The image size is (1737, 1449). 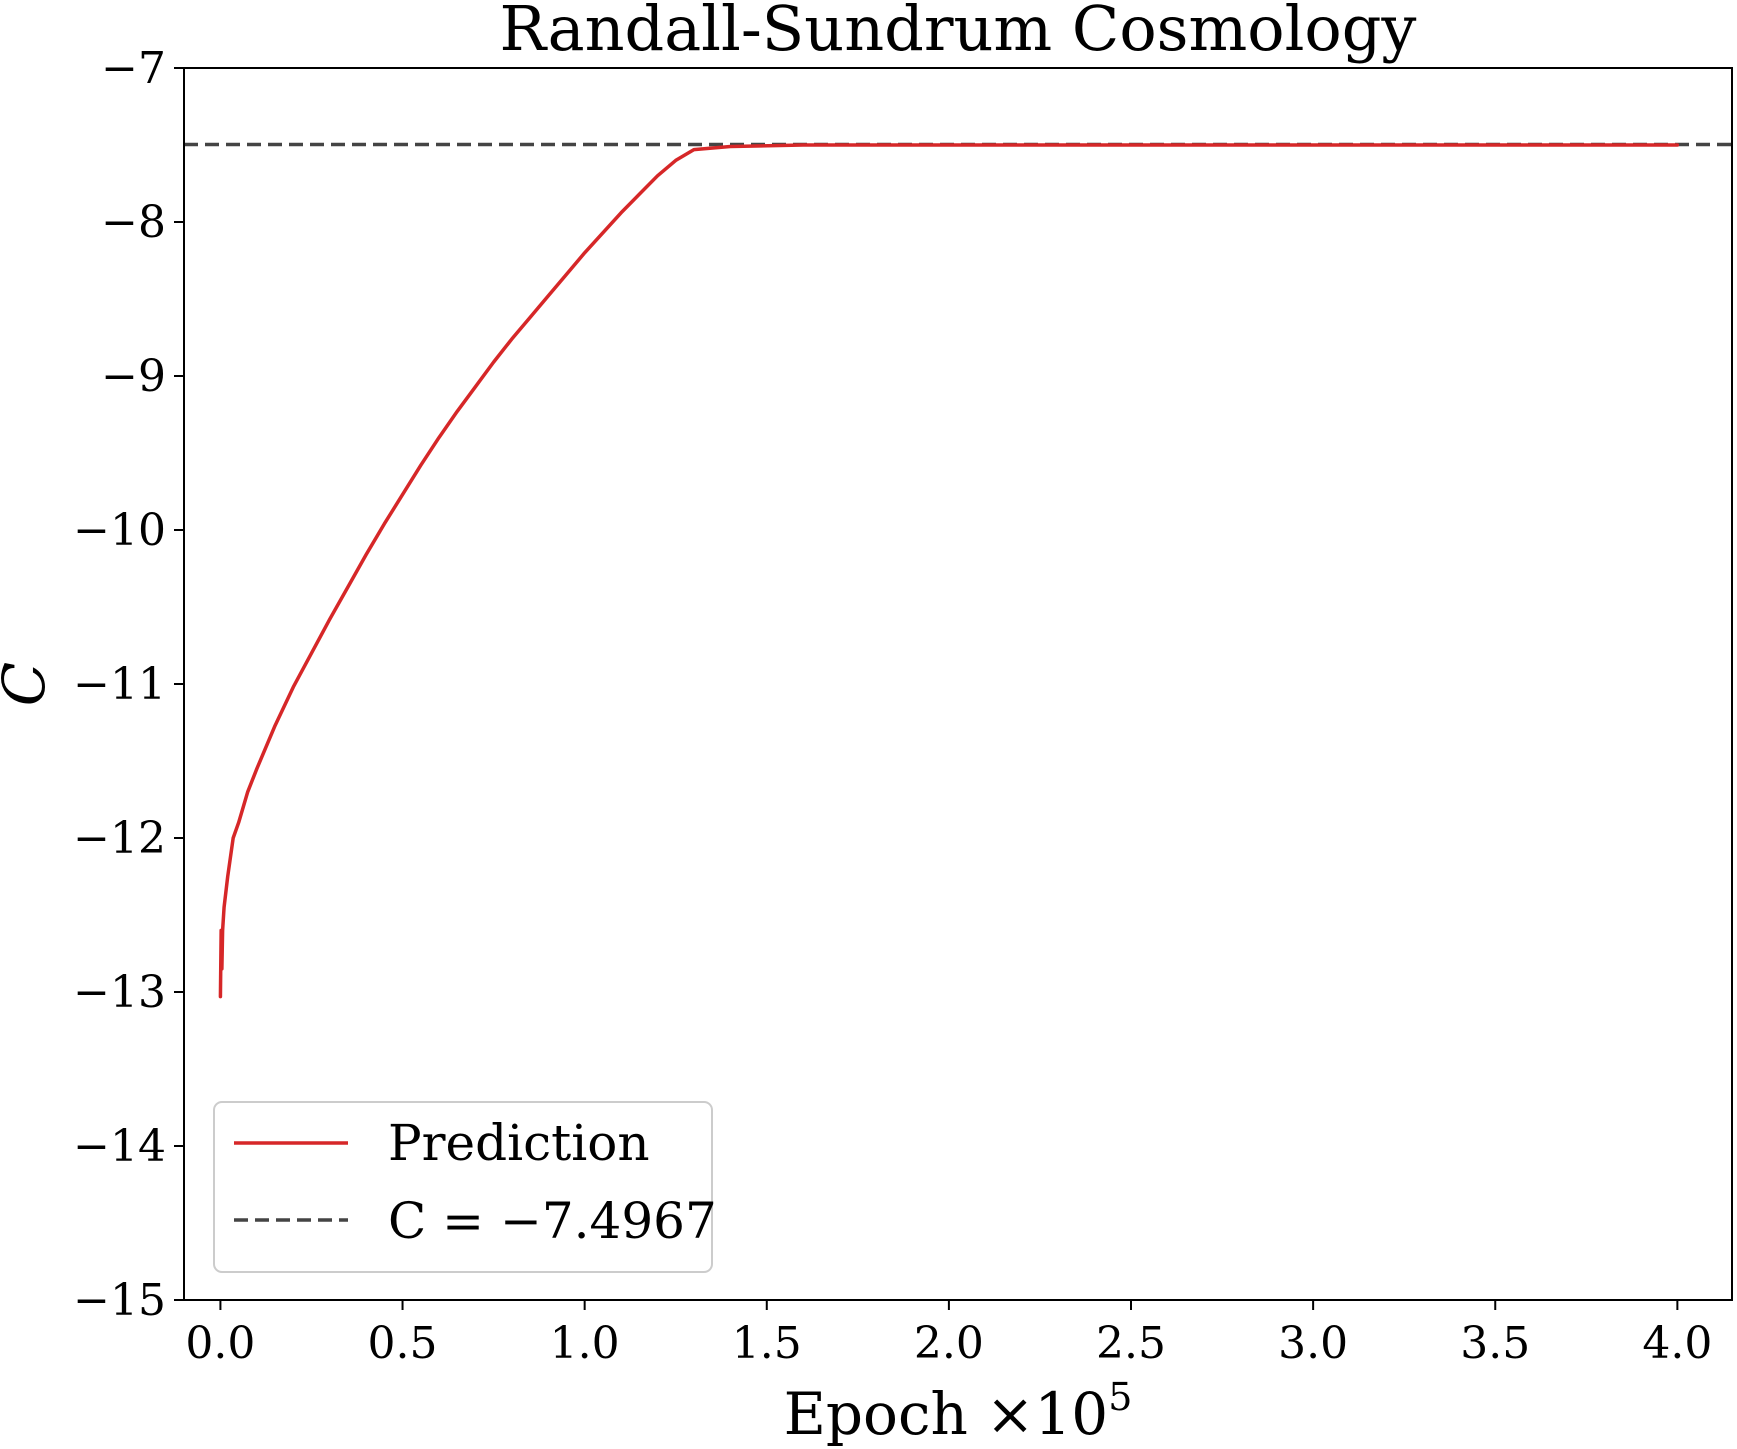 What do you see at coordinates (1495, 1343) in the screenshot?
I see `x-tick-label: 3.5` at bounding box center [1495, 1343].